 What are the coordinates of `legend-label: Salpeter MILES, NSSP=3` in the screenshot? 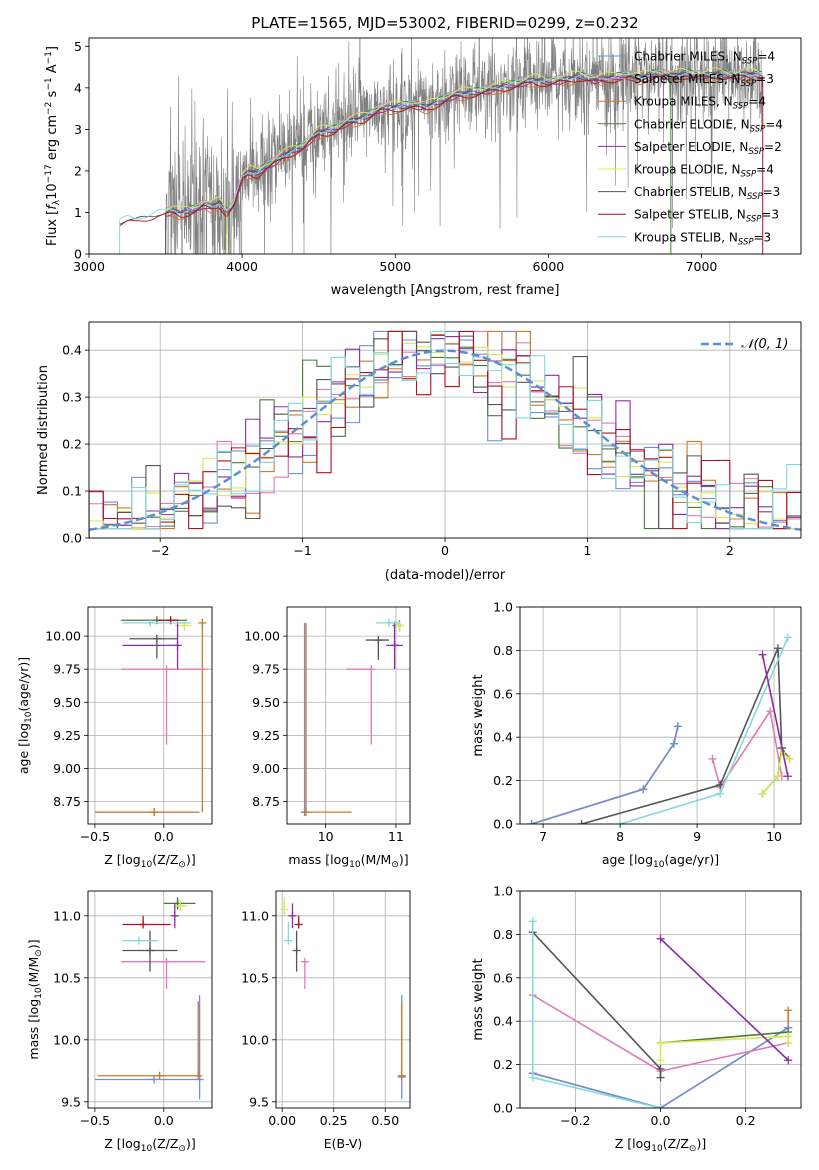 It's located at (704, 80).